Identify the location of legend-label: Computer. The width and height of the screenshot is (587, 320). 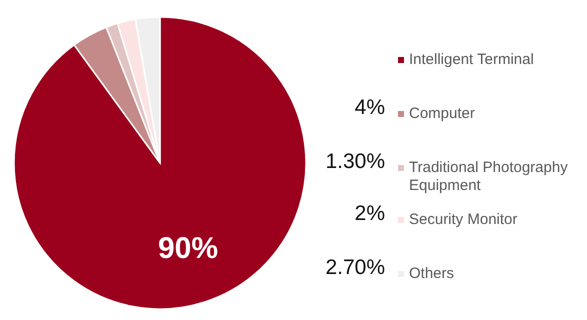
(442, 113).